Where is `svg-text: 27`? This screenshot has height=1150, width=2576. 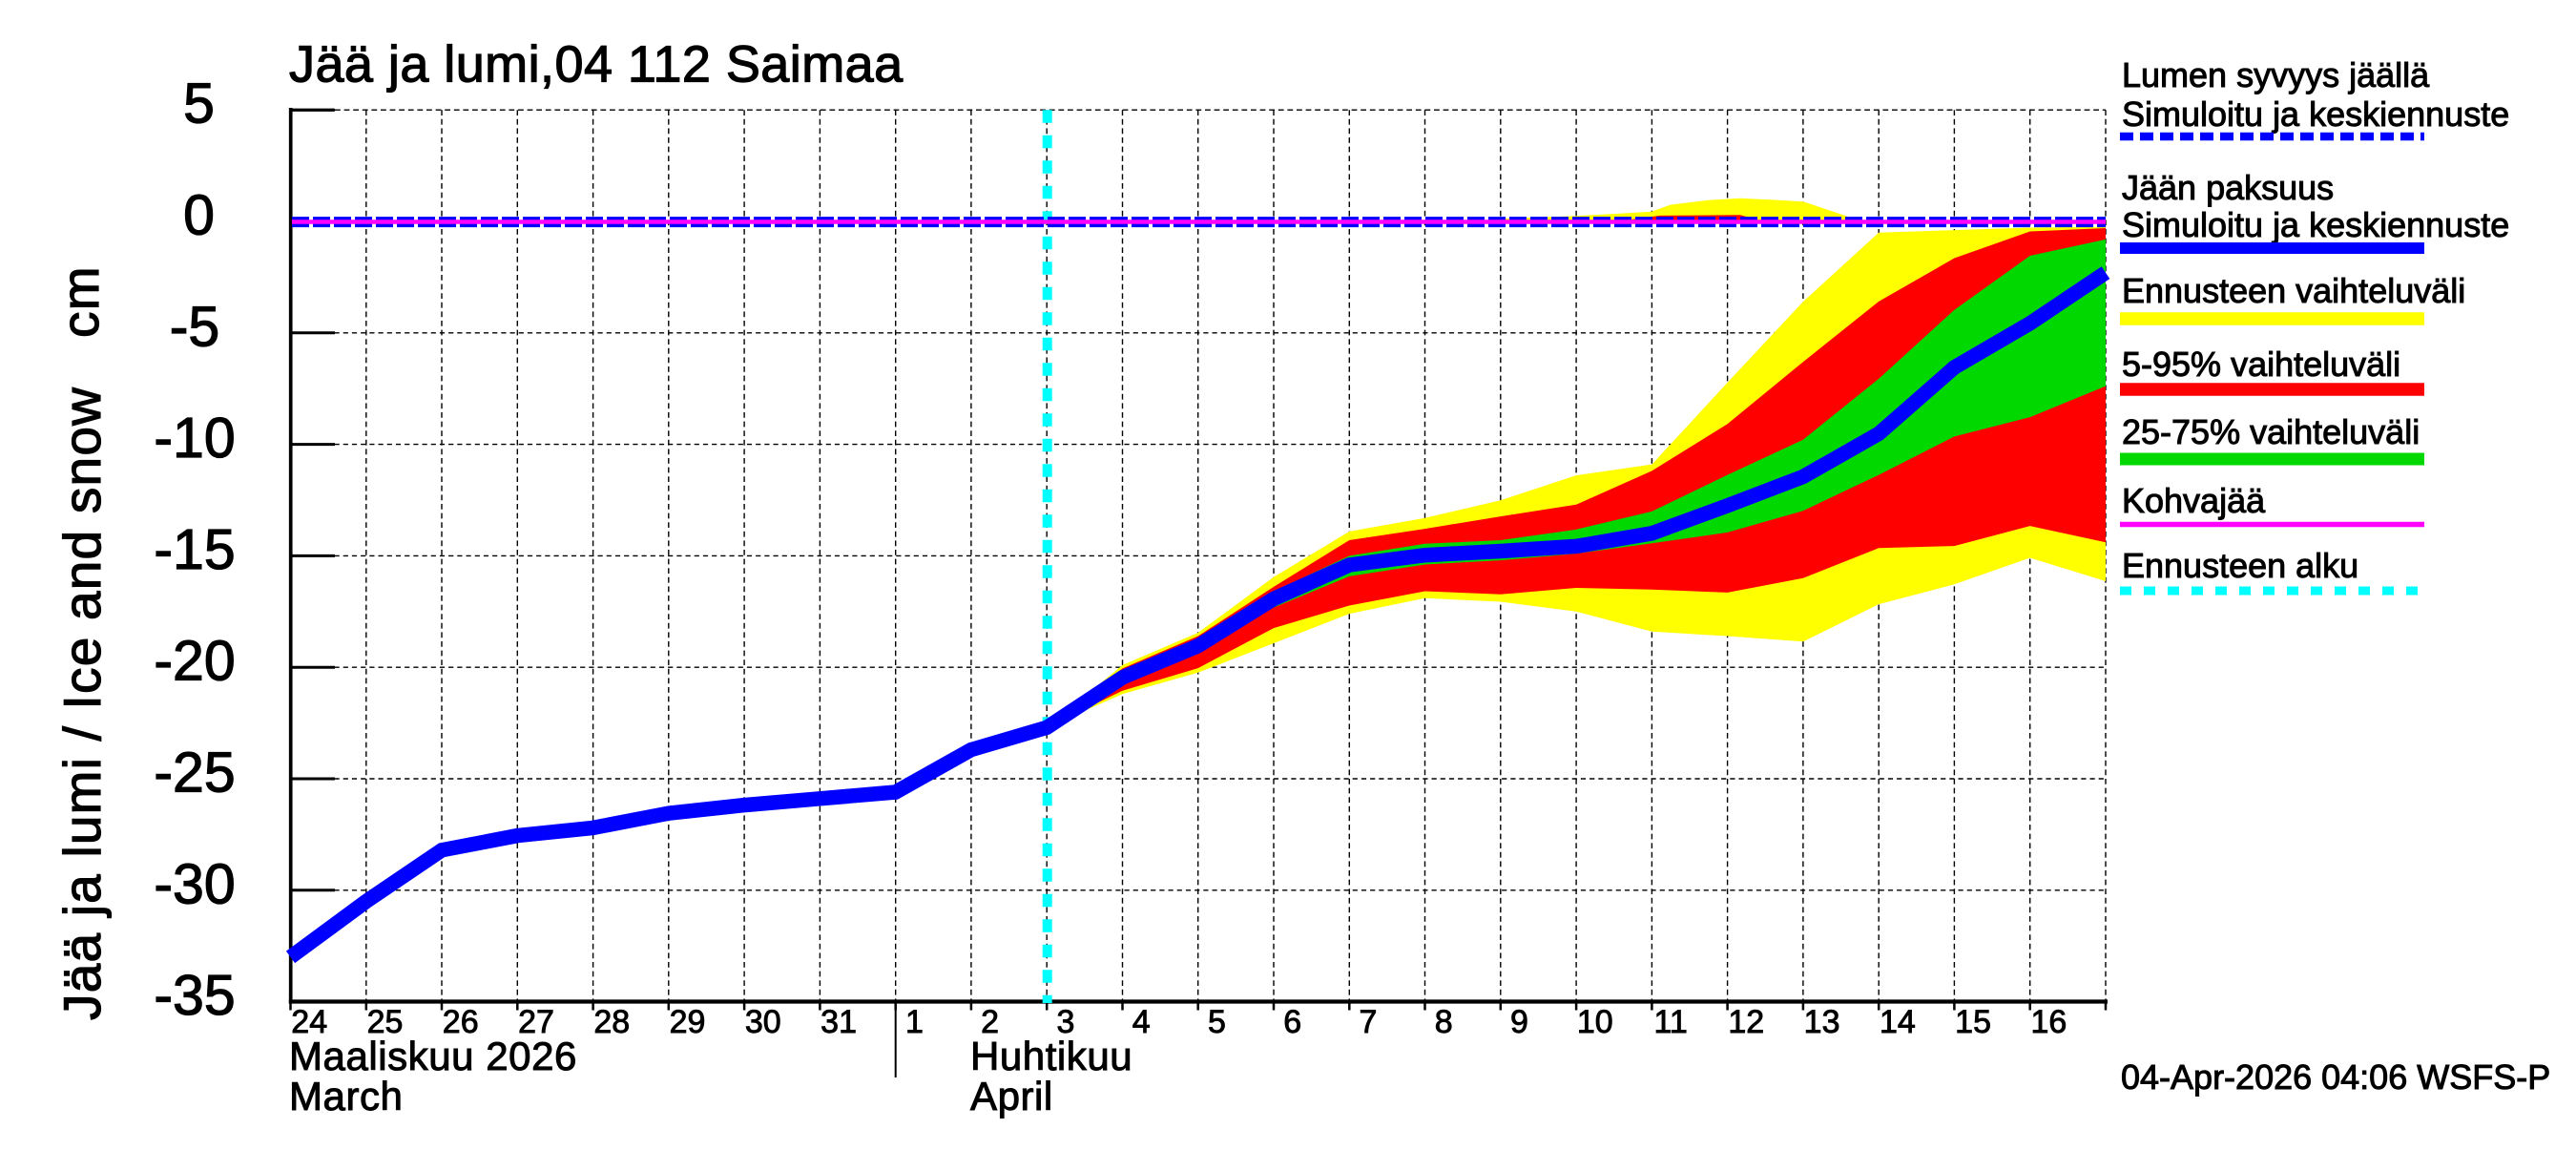
svg-text: 27 is located at coordinates (536, 1022).